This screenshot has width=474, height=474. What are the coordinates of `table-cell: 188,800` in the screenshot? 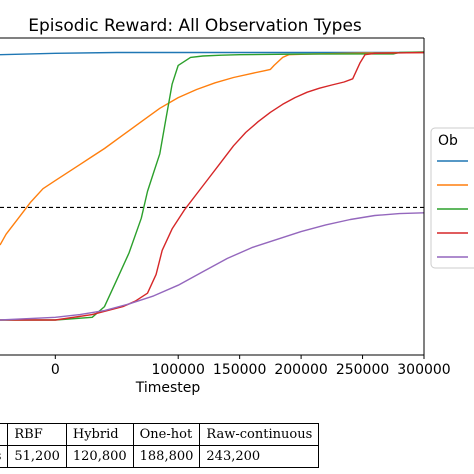 It's located at (166, 456).